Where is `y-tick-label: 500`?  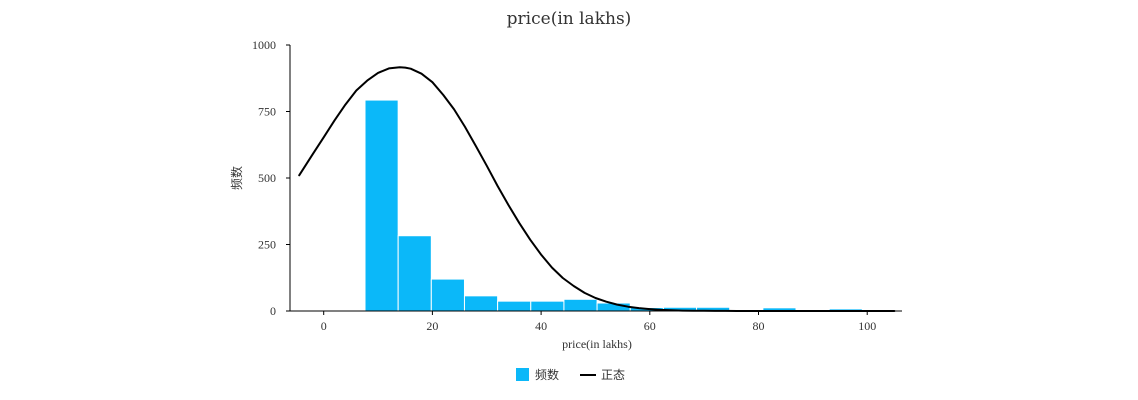 y-tick-label: 500 is located at coordinates (267, 178).